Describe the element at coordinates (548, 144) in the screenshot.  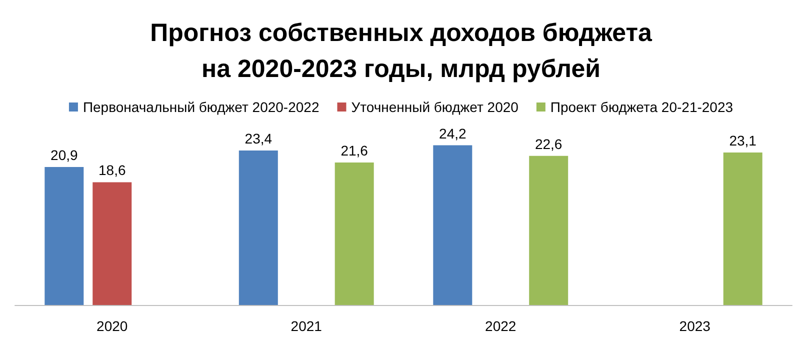
I see `data-label: 22,6` at that location.